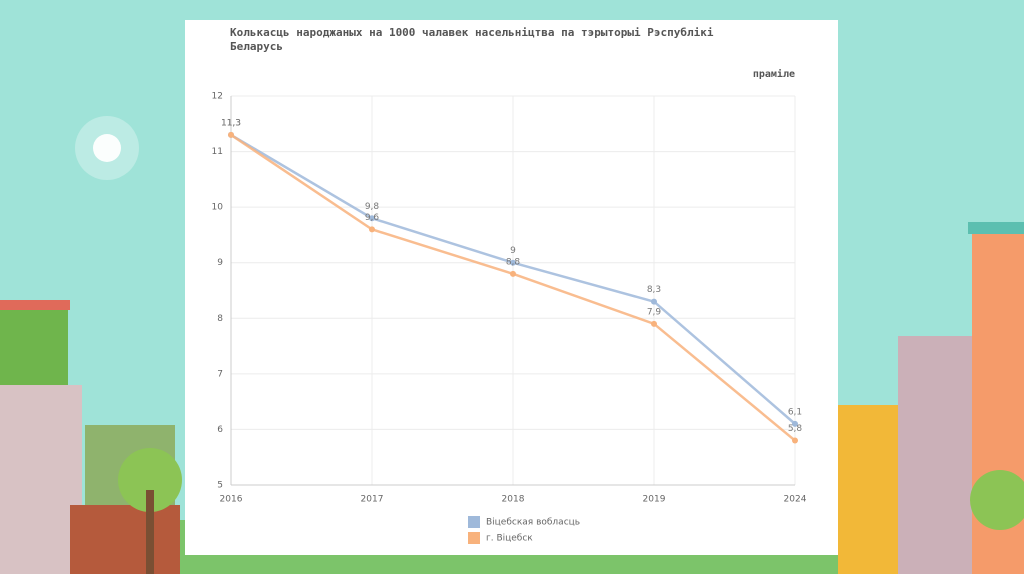 The image size is (1024, 574). I want to click on y-tick-label: 8, so click(220, 319).